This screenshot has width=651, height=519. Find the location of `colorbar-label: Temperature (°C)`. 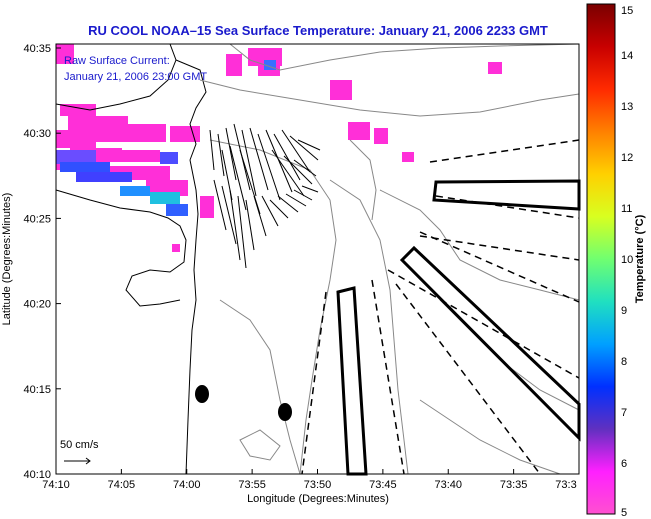

colorbar-label: Temperature (°C) is located at coordinates (640, 258).